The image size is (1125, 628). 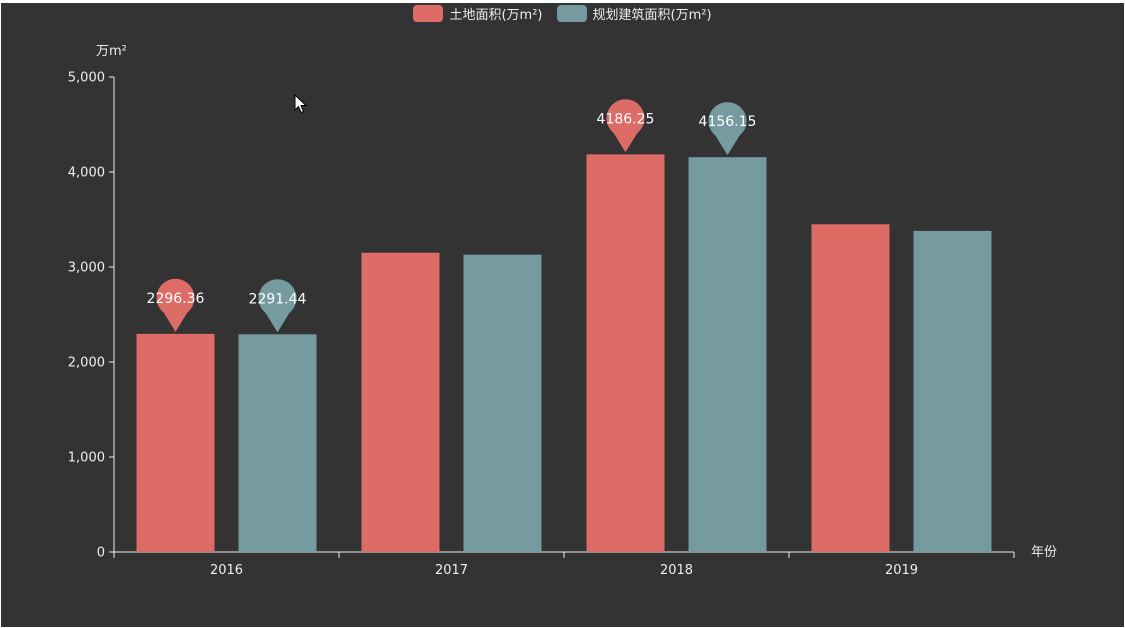 What do you see at coordinates (91, 316) in the screenshot?
I see `y-axis: 0 1,000 2,000 3,000 4,000 5,000` at bounding box center [91, 316].